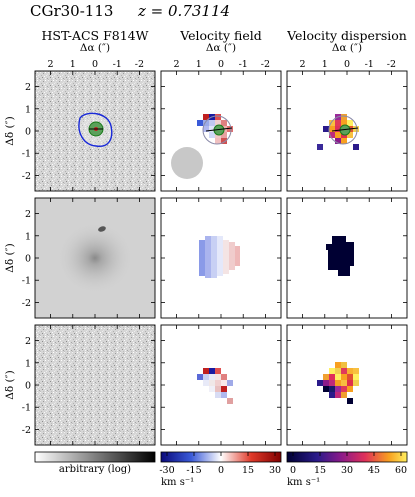 Image resolution: width=415 pixels, height=497 pixels. What do you see at coordinates (72, 11) in the screenshot?
I see `object-name: CGr30-113` at bounding box center [72, 11].